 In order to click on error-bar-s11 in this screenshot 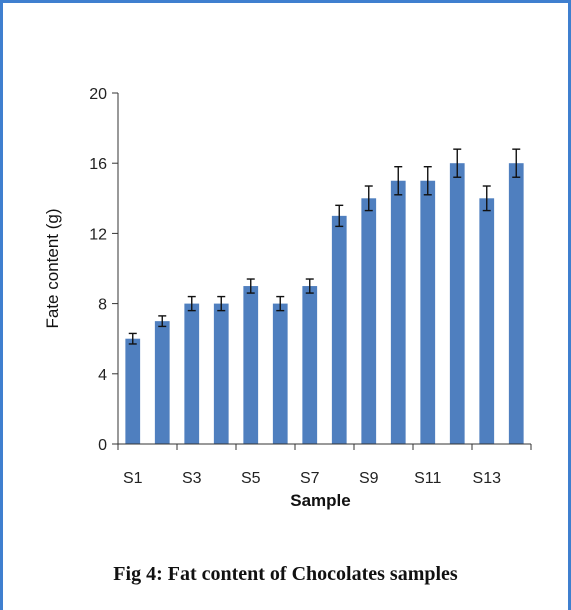, I will do `click(427, 181)`.